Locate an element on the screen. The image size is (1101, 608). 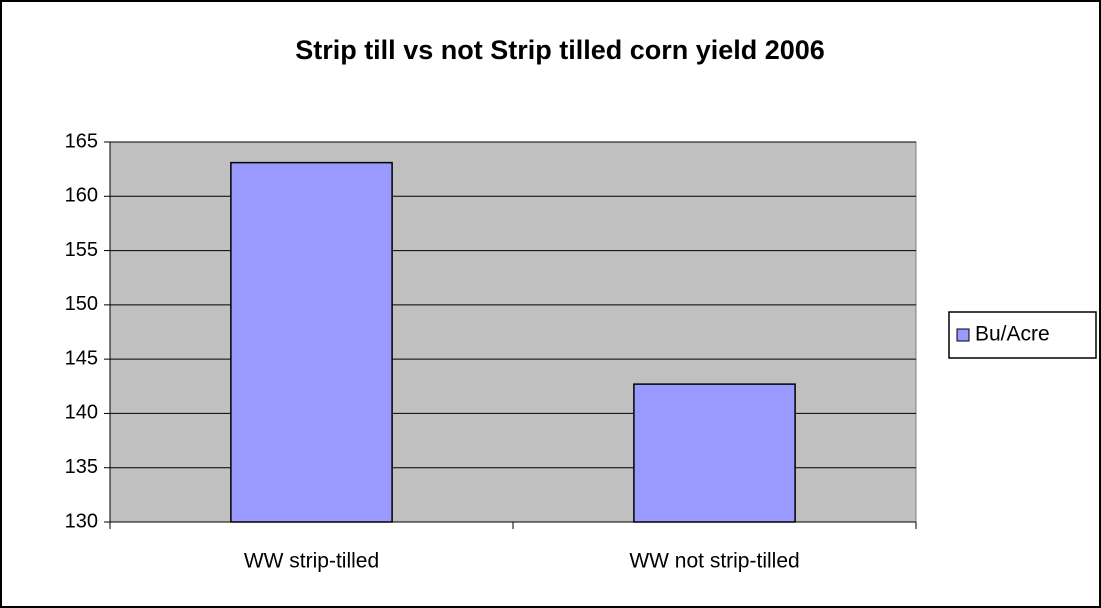
y-tick-label: 130 is located at coordinates (81, 521).